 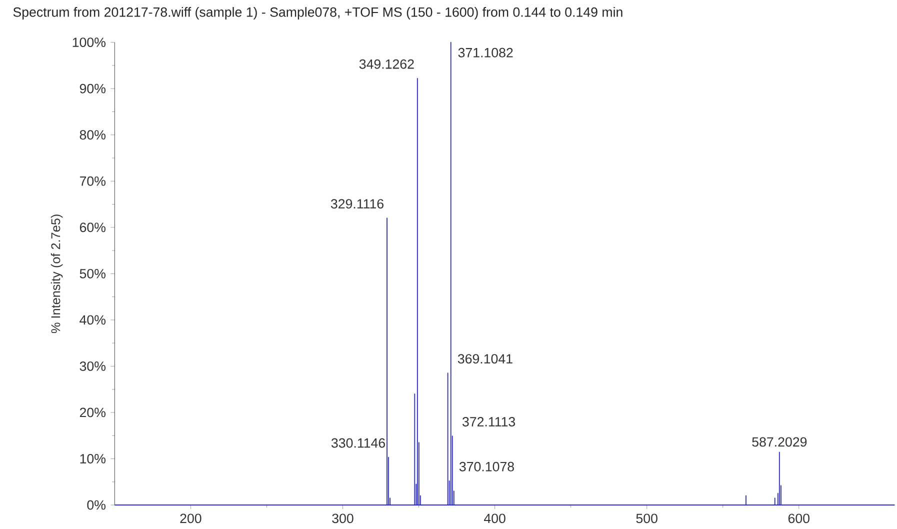 What do you see at coordinates (56, 274) in the screenshot?
I see `y-axis-title: % Intensity (of 2.7e5)` at bounding box center [56, 274].